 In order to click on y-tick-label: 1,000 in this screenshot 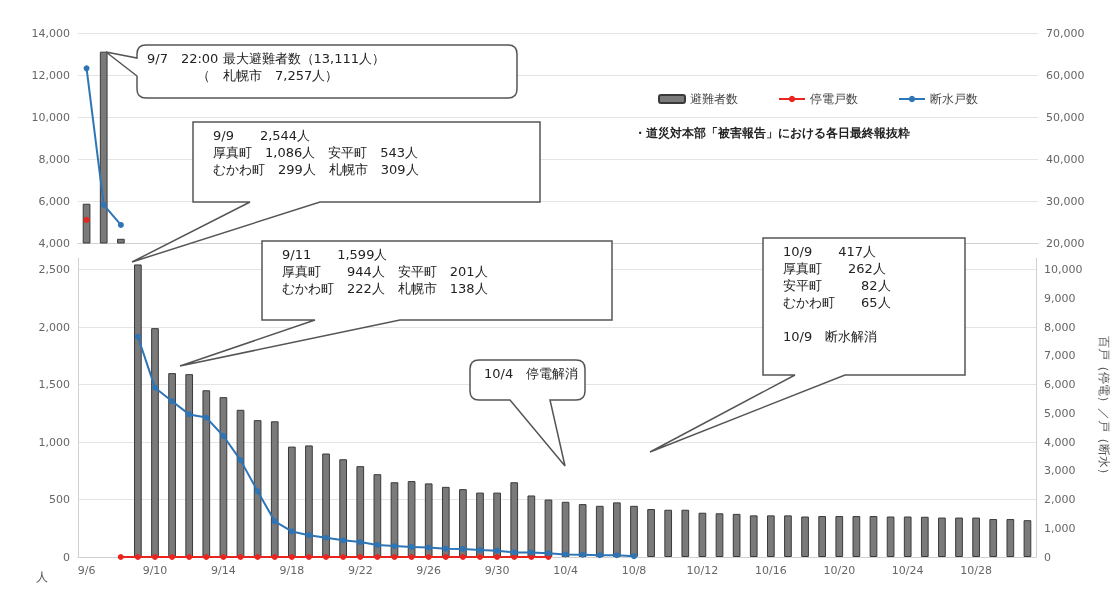, I will do `click(54, 442)`.